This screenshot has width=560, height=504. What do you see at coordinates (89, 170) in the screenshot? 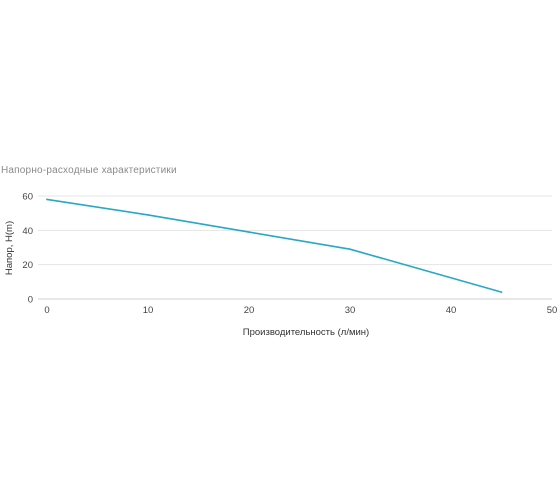
I see `chart-title: Напорно-расходные характеристики` at bounding box center [89, 170].